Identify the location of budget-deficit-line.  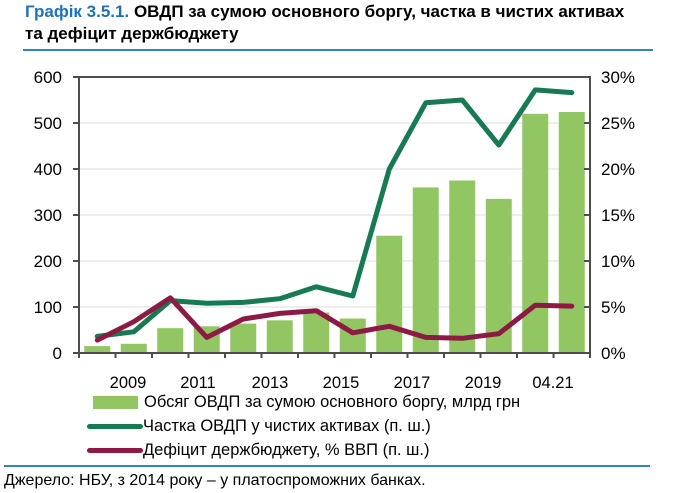
(334, 319).